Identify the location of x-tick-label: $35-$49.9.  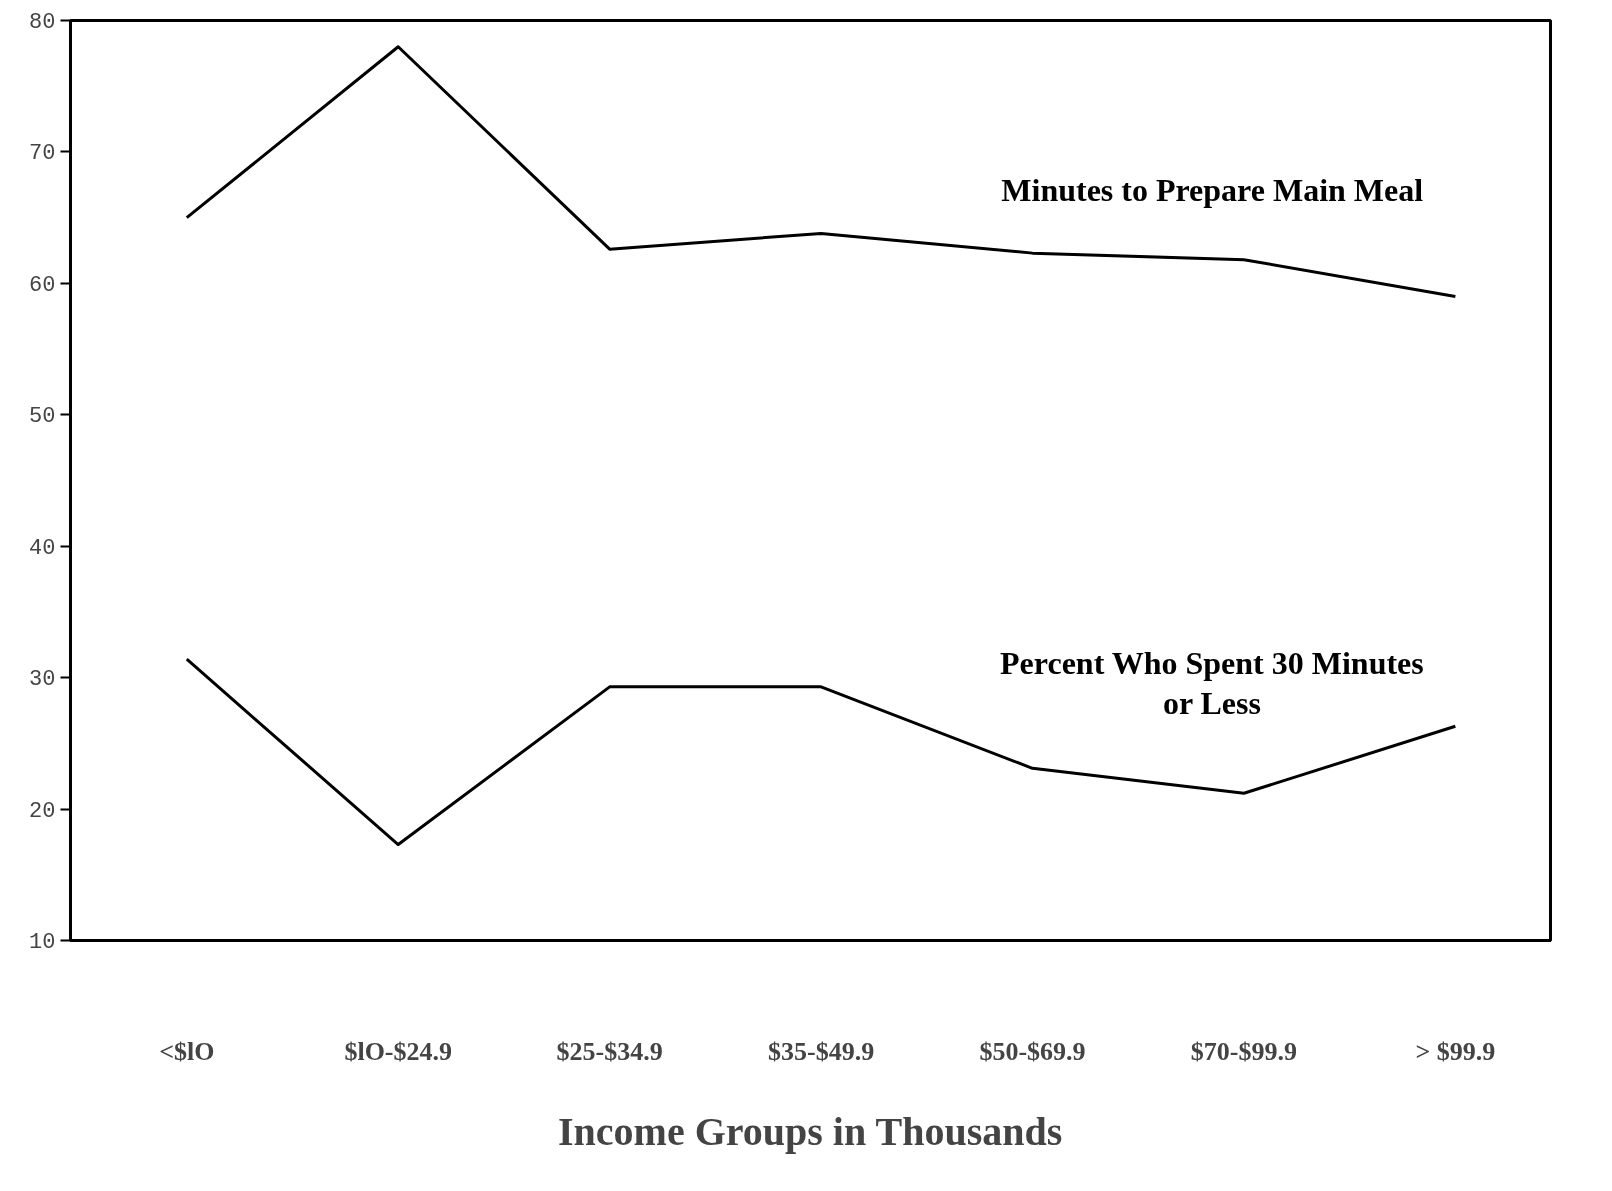
(821, 1051).